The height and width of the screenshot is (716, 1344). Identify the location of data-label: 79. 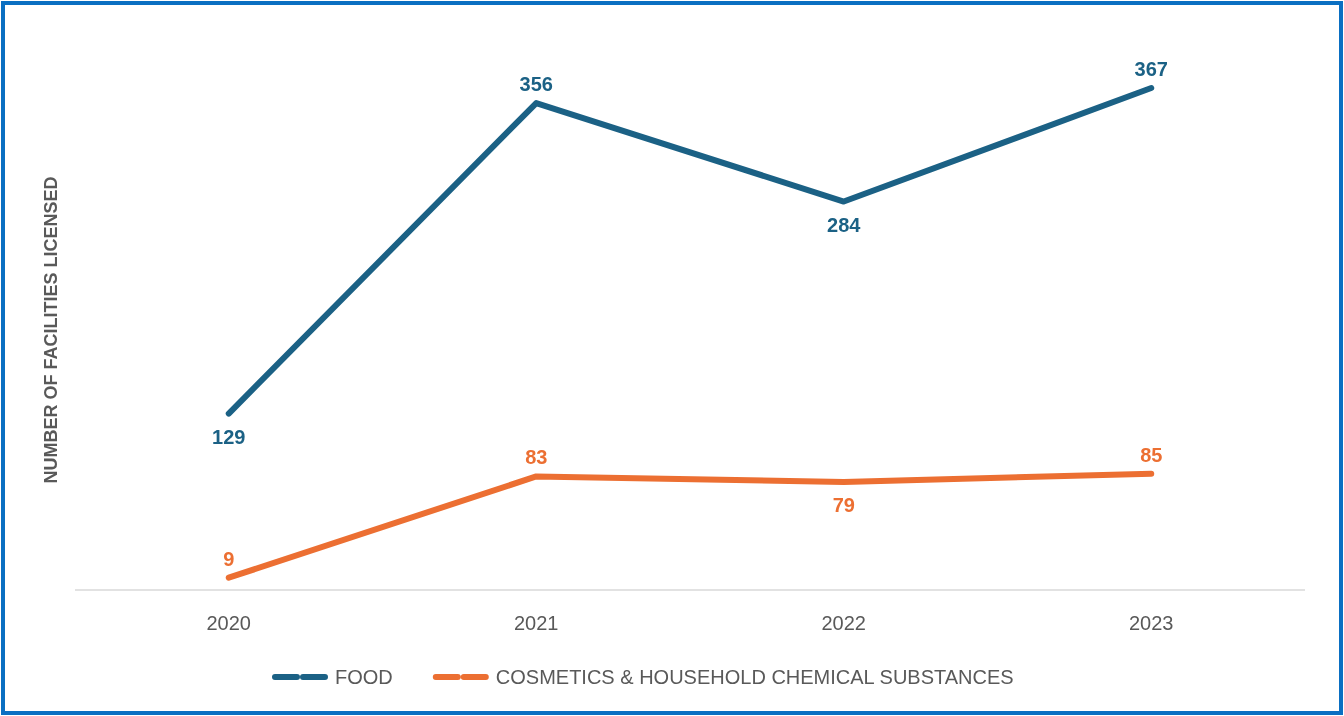
(843, 504).